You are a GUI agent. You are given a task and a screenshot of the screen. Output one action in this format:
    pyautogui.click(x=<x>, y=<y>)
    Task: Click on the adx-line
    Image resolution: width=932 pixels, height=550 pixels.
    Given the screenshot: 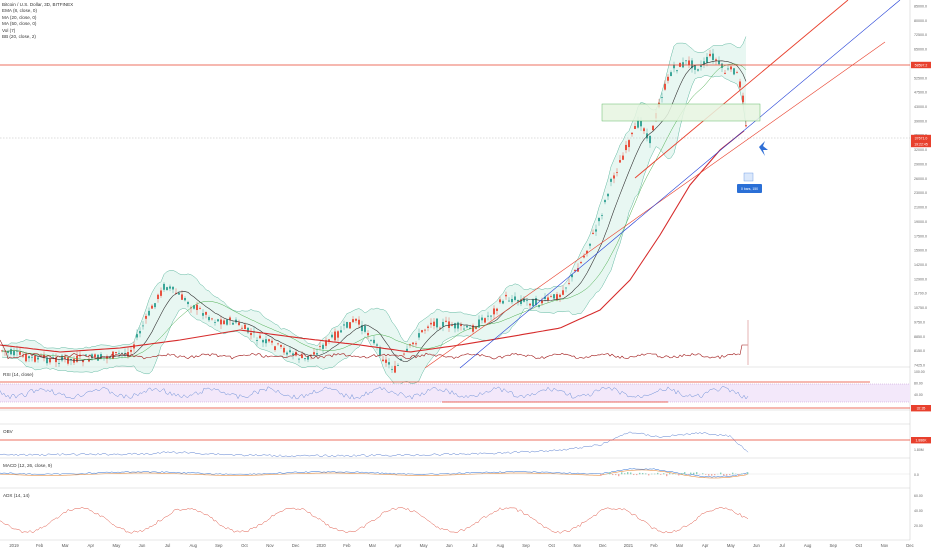 What is the action you would take?
    pyautogui.click(x=374, y=520)
    